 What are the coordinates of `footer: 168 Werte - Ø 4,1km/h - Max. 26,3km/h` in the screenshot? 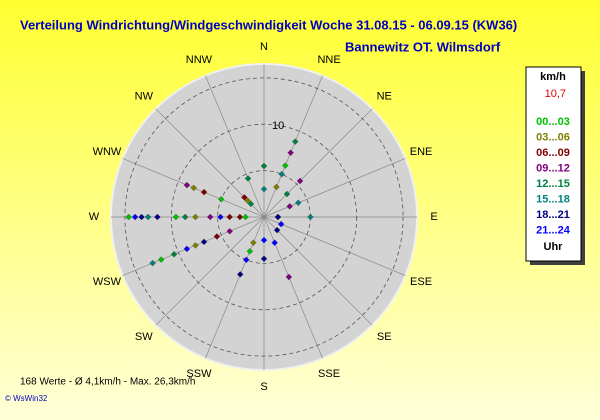 It's located at (107, 382).